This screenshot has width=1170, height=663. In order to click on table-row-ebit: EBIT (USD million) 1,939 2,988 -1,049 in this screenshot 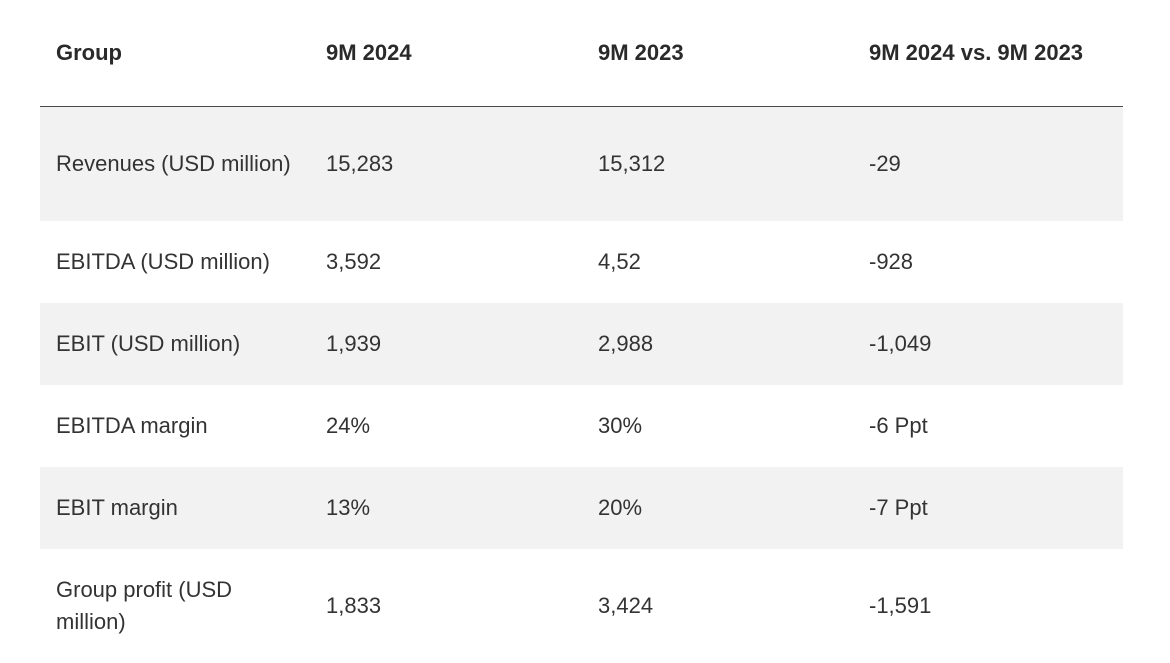, I will do `click(581, 344)`.